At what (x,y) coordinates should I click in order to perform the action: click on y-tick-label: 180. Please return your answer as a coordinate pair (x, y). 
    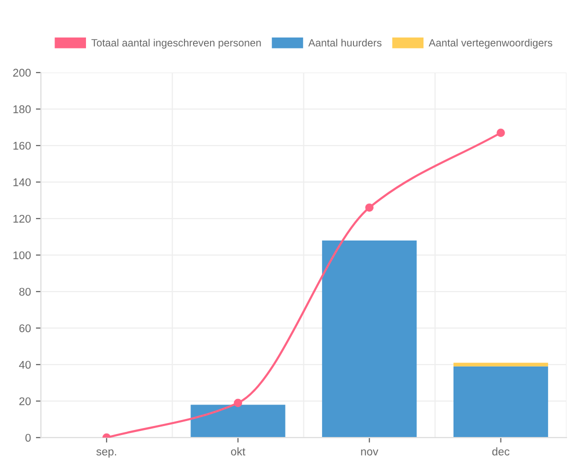
    Looking at the image, I should click on (22, 109).